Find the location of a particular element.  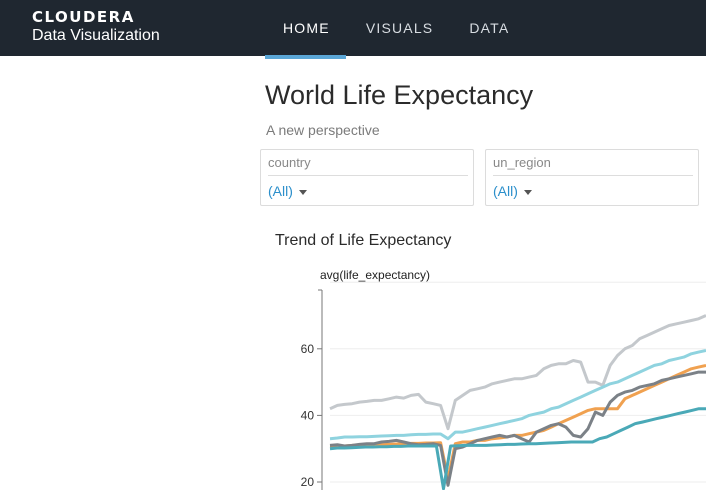

brand-logo: CLOUDERA Data Visualization is located at coordinates (96, 27).